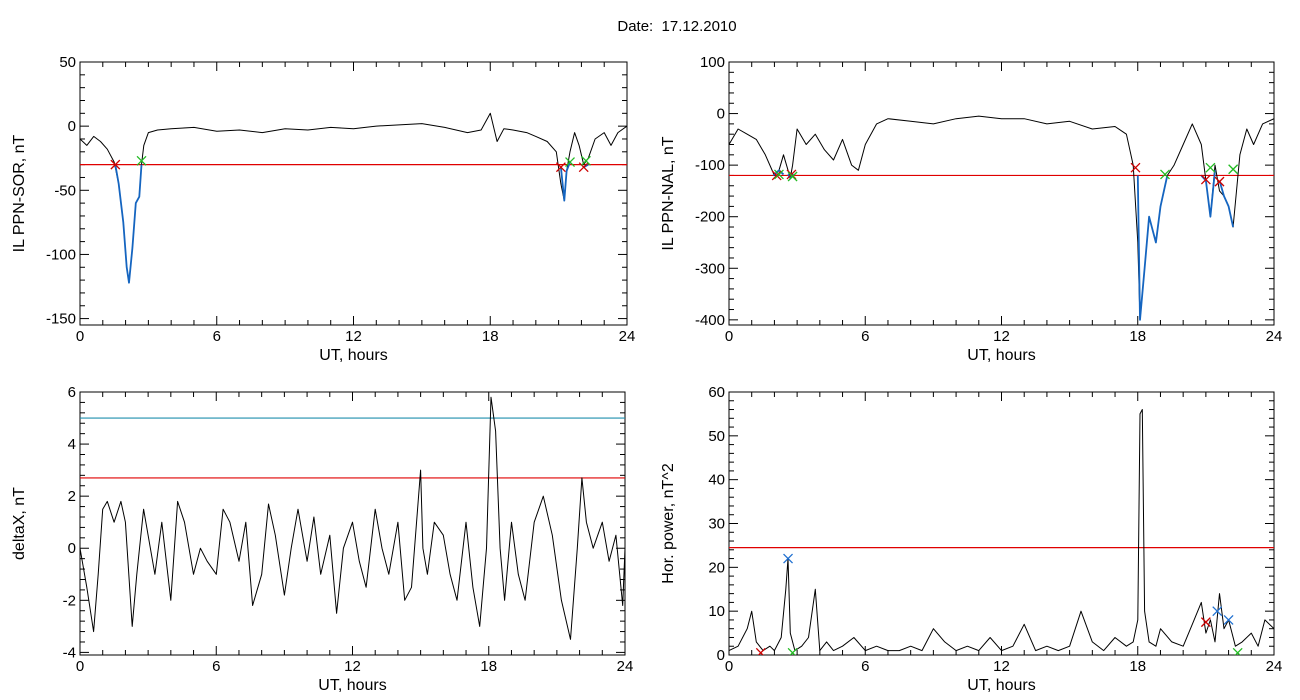 The width and height of the screenshot is (1300, 700). What do you see at coordinates (716, 524) in the screenshot?
I see `y-tick-label: 30` at bounding box center [716, 524].